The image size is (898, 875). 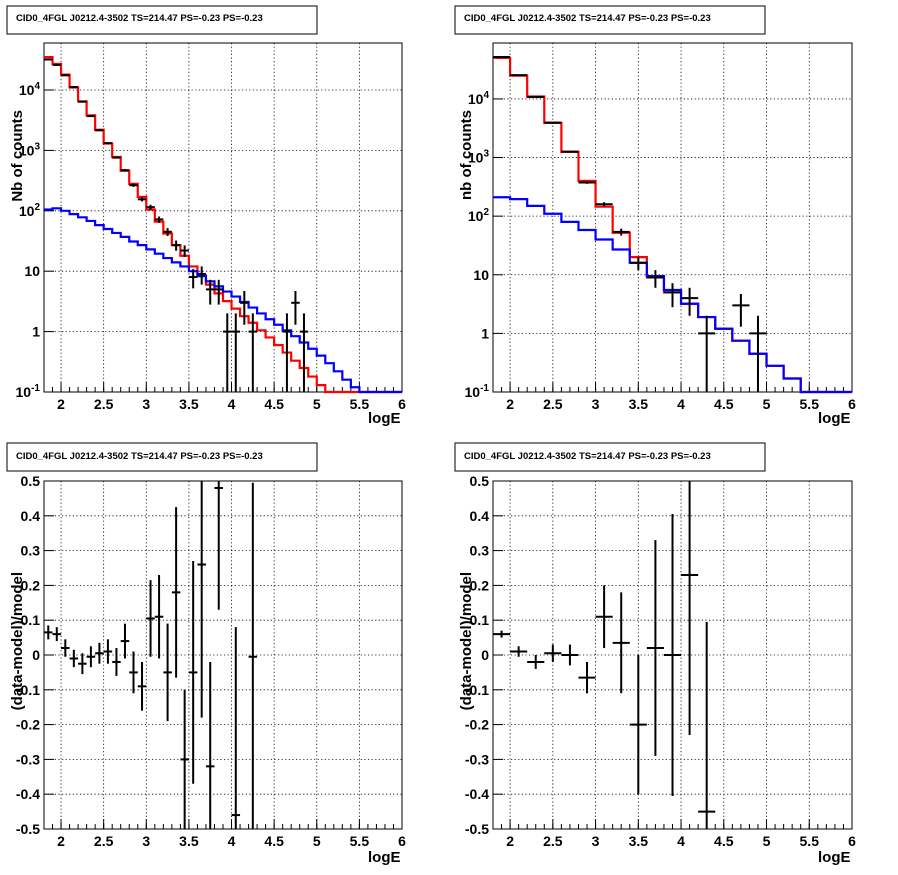 I want to click on y-tick-label: 0.1, so click(x=31, y=620).